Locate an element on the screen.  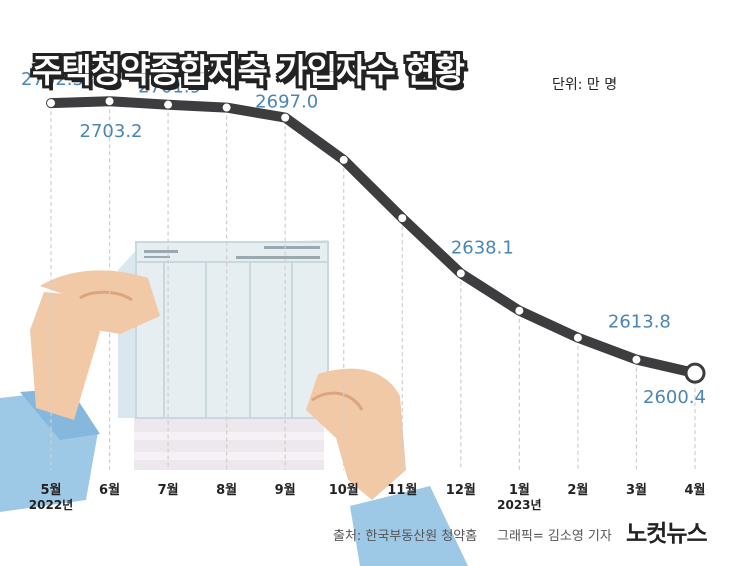
x-tick-label: 11월 is located at coordinates (402, 490).